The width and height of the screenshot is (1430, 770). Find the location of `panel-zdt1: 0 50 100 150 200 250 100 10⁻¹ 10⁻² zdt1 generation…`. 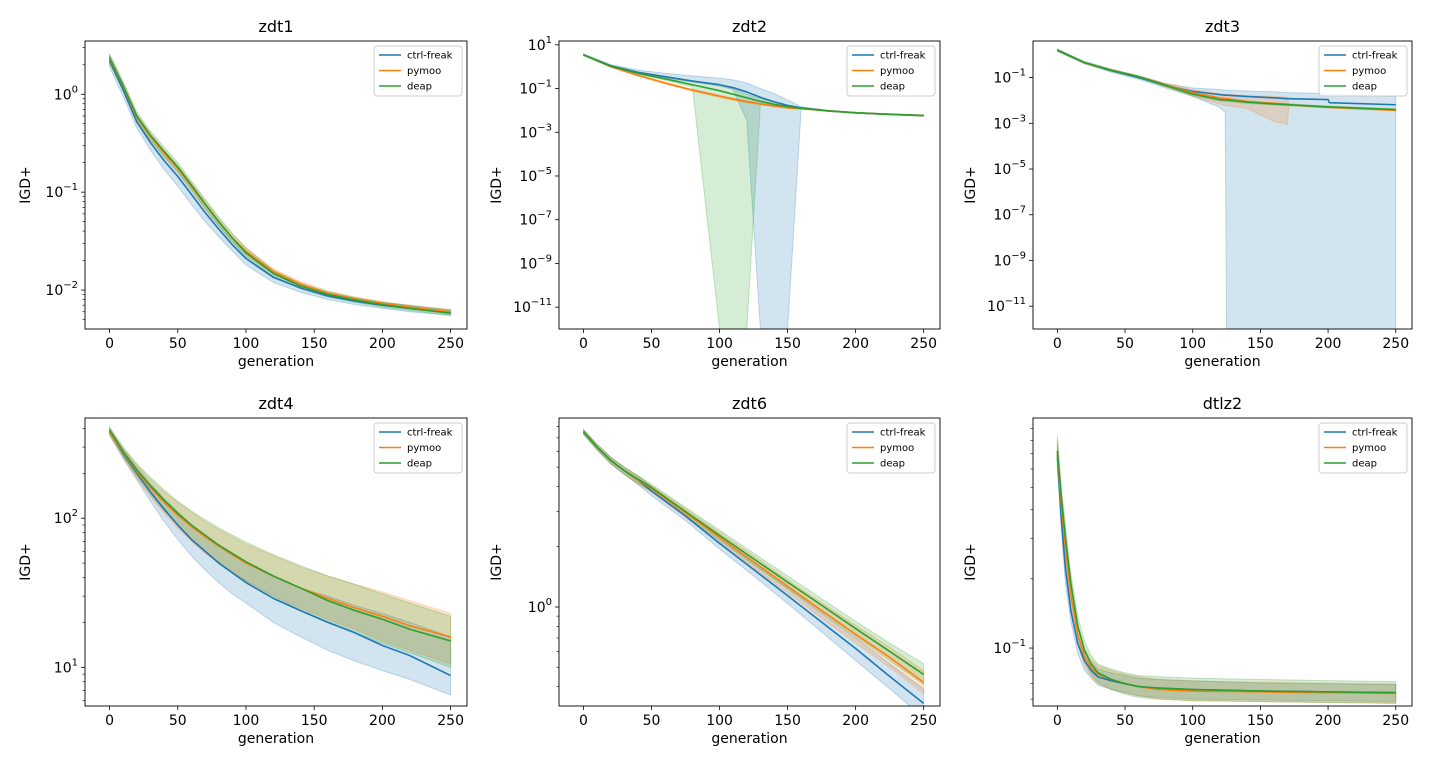

panel-zdt1: 0 50 100 150 200 250 100 10⁻¹ 10⁻² zdt1 generation… is located at coordinates (243, 193).